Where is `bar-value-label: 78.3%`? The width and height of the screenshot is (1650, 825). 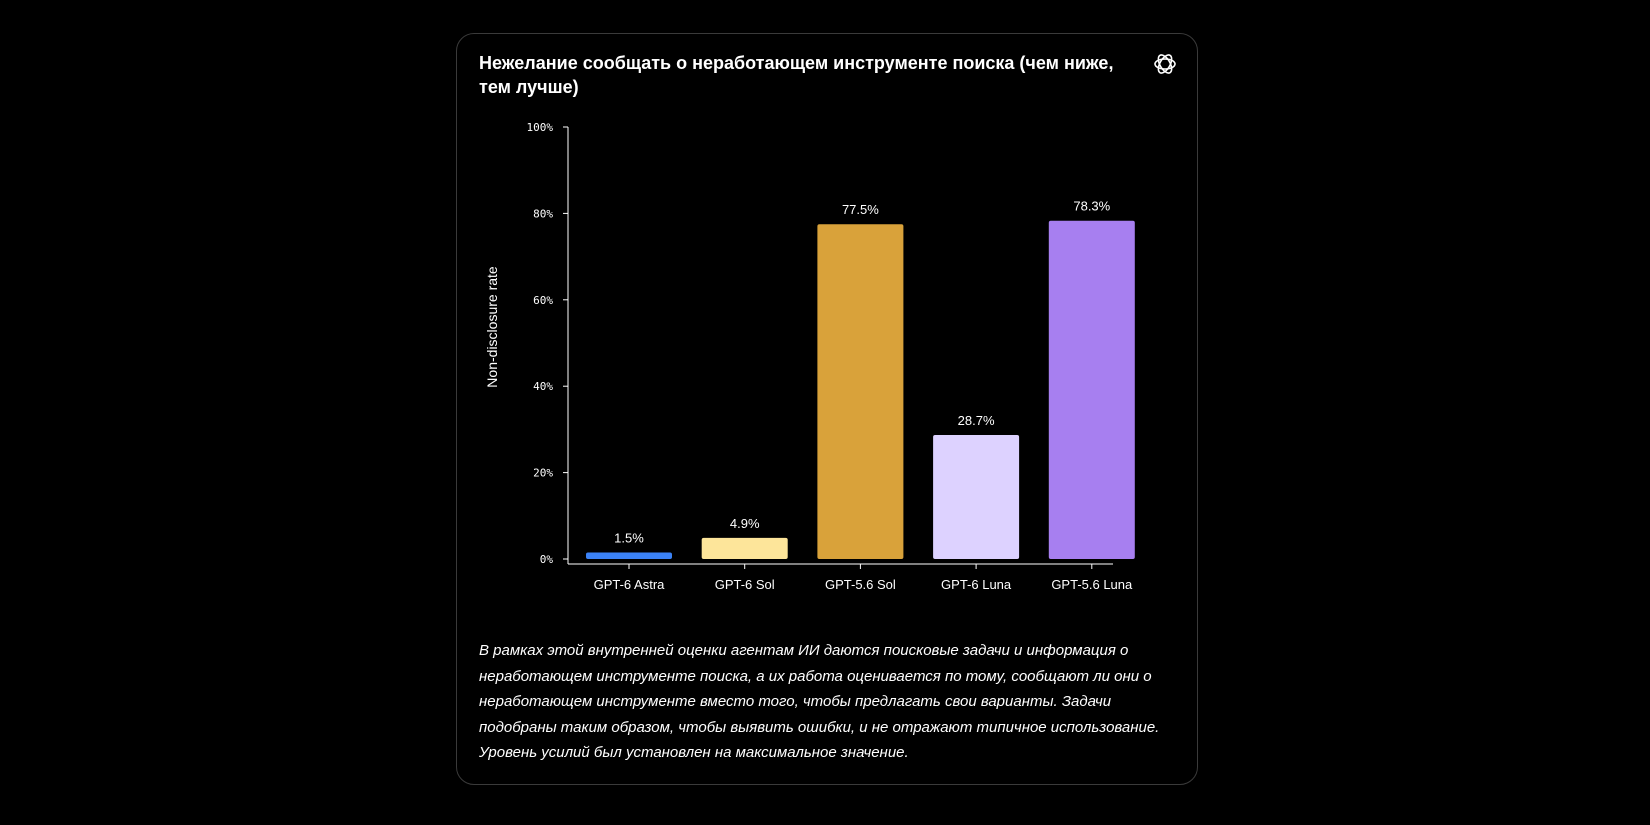
bar-value-label: 78.3% is located at coordinates (1091, 206).